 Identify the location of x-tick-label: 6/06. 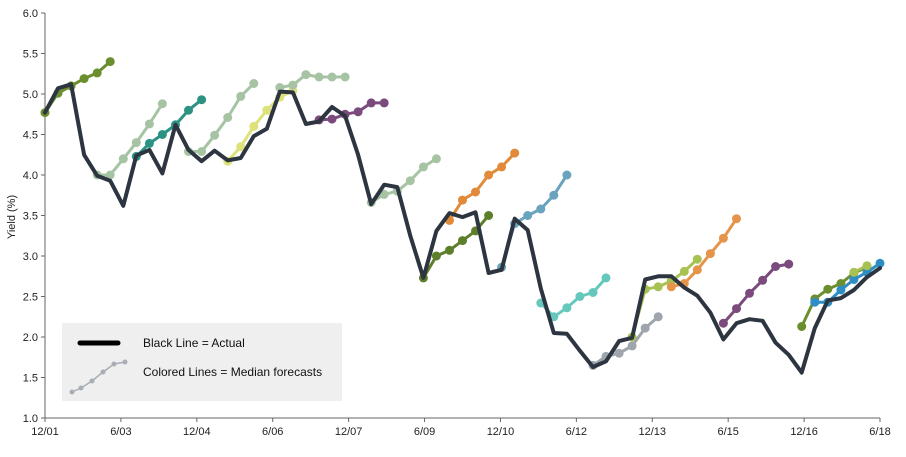
(272, 432).